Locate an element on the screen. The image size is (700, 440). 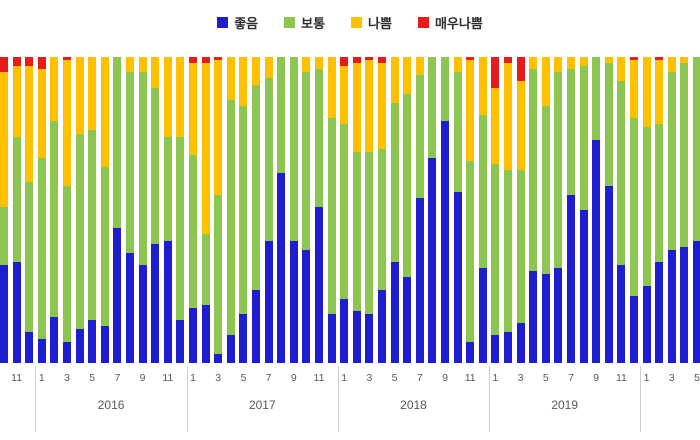
x-tick-2020-01: 1 is located at coordinates (646, 378).